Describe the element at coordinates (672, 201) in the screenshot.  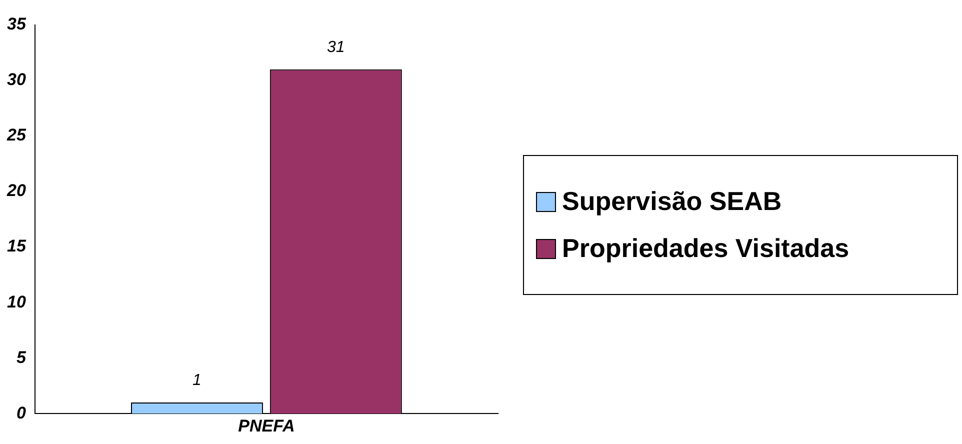
I see `legend-label: Supervisão SEAB` at that location.